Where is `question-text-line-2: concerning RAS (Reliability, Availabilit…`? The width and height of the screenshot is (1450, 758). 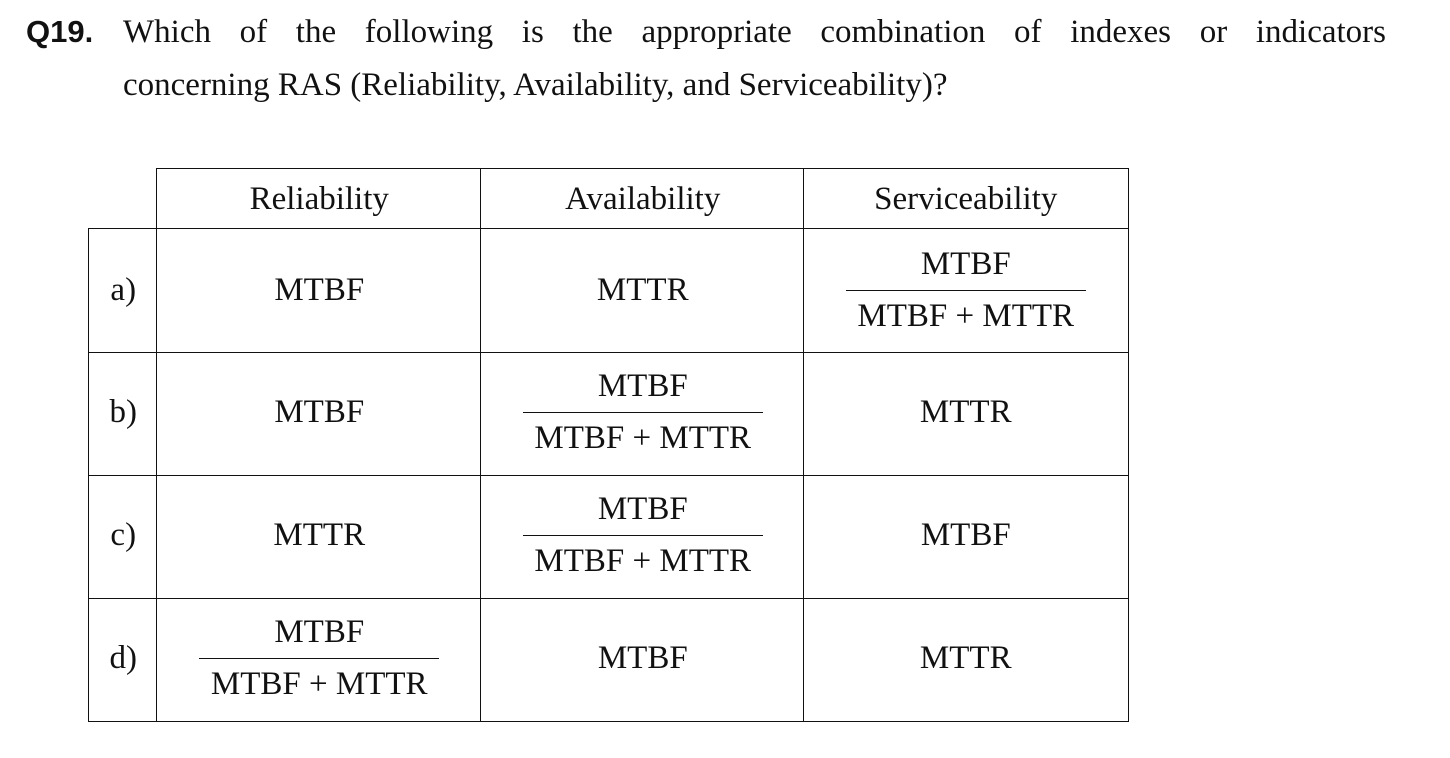 question-text-line-2: concerning RAS (Reliability, Availabilit… is located at coordinates (535, 85).